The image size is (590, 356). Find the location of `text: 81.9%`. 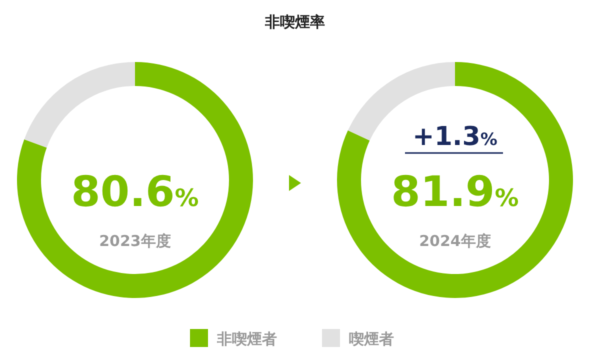

text: 81.9% is located at coordinates (455, 191).